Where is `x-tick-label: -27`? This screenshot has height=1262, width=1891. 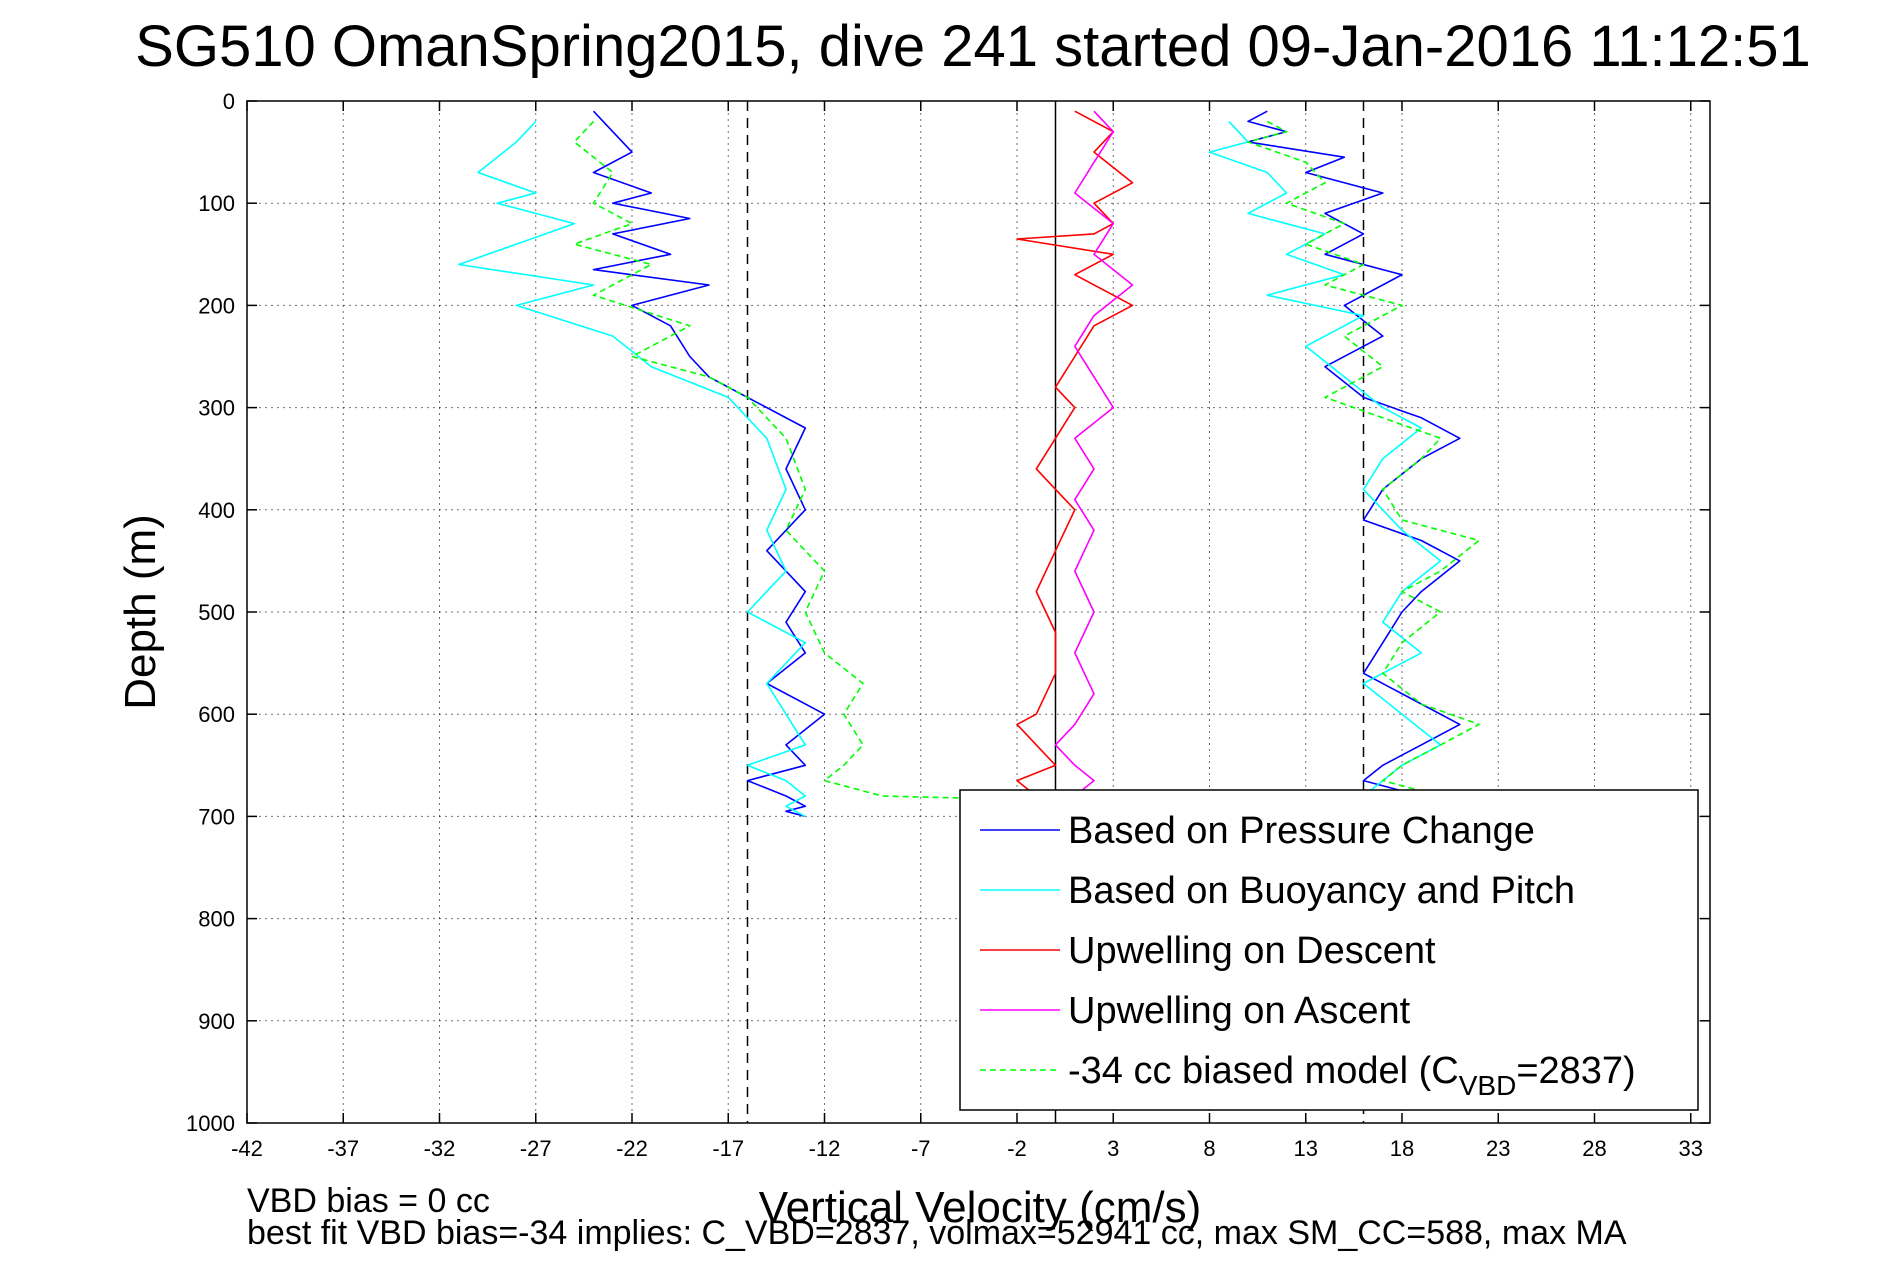
x-tick-label: -27 is located at coordinates (536, 1148).